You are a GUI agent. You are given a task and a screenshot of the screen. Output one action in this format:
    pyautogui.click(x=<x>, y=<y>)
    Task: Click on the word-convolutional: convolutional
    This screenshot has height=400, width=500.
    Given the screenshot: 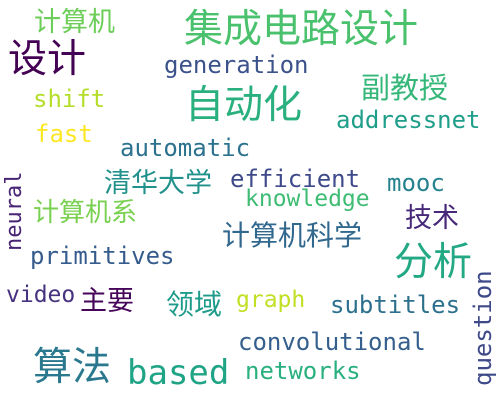 What is the action you would take?
    pyautogui.click(x=332, y=342)
    